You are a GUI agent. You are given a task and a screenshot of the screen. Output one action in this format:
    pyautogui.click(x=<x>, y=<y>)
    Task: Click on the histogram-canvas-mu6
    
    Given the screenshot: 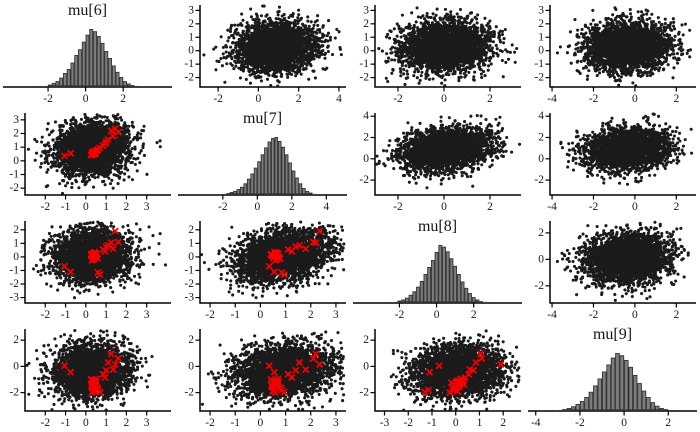 What is the action you would take?
    pyautogui.click(x=87, y=54)
    